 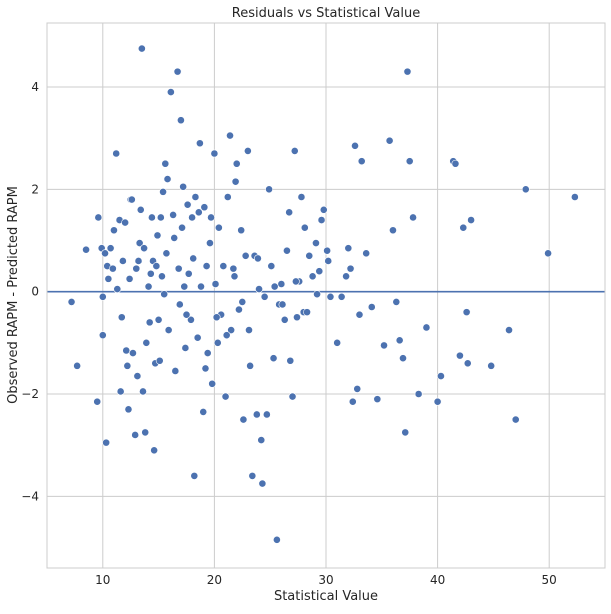 I want to click on x-tick-labels: 10 20 30 40 50, so click(x=326, y=580).